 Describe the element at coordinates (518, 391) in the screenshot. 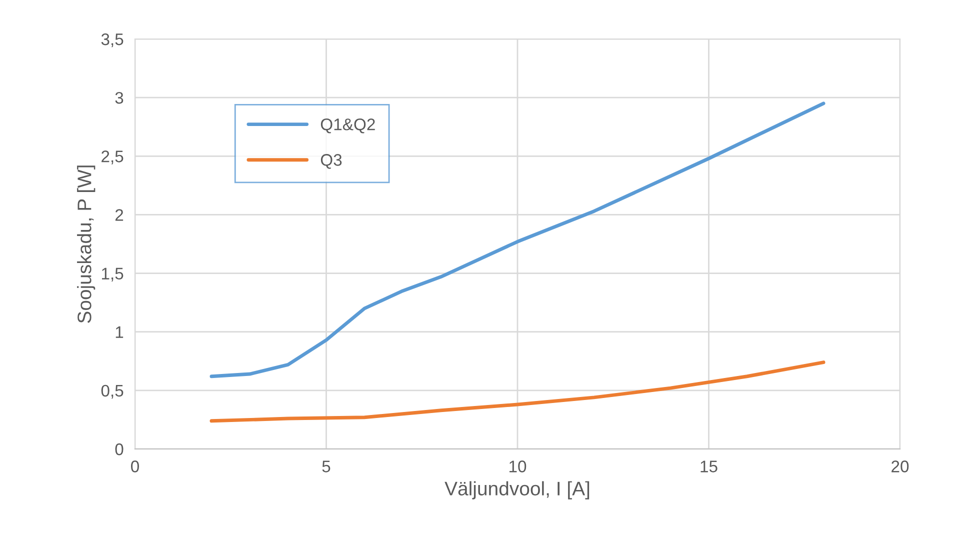

I see `line-series` at that location.